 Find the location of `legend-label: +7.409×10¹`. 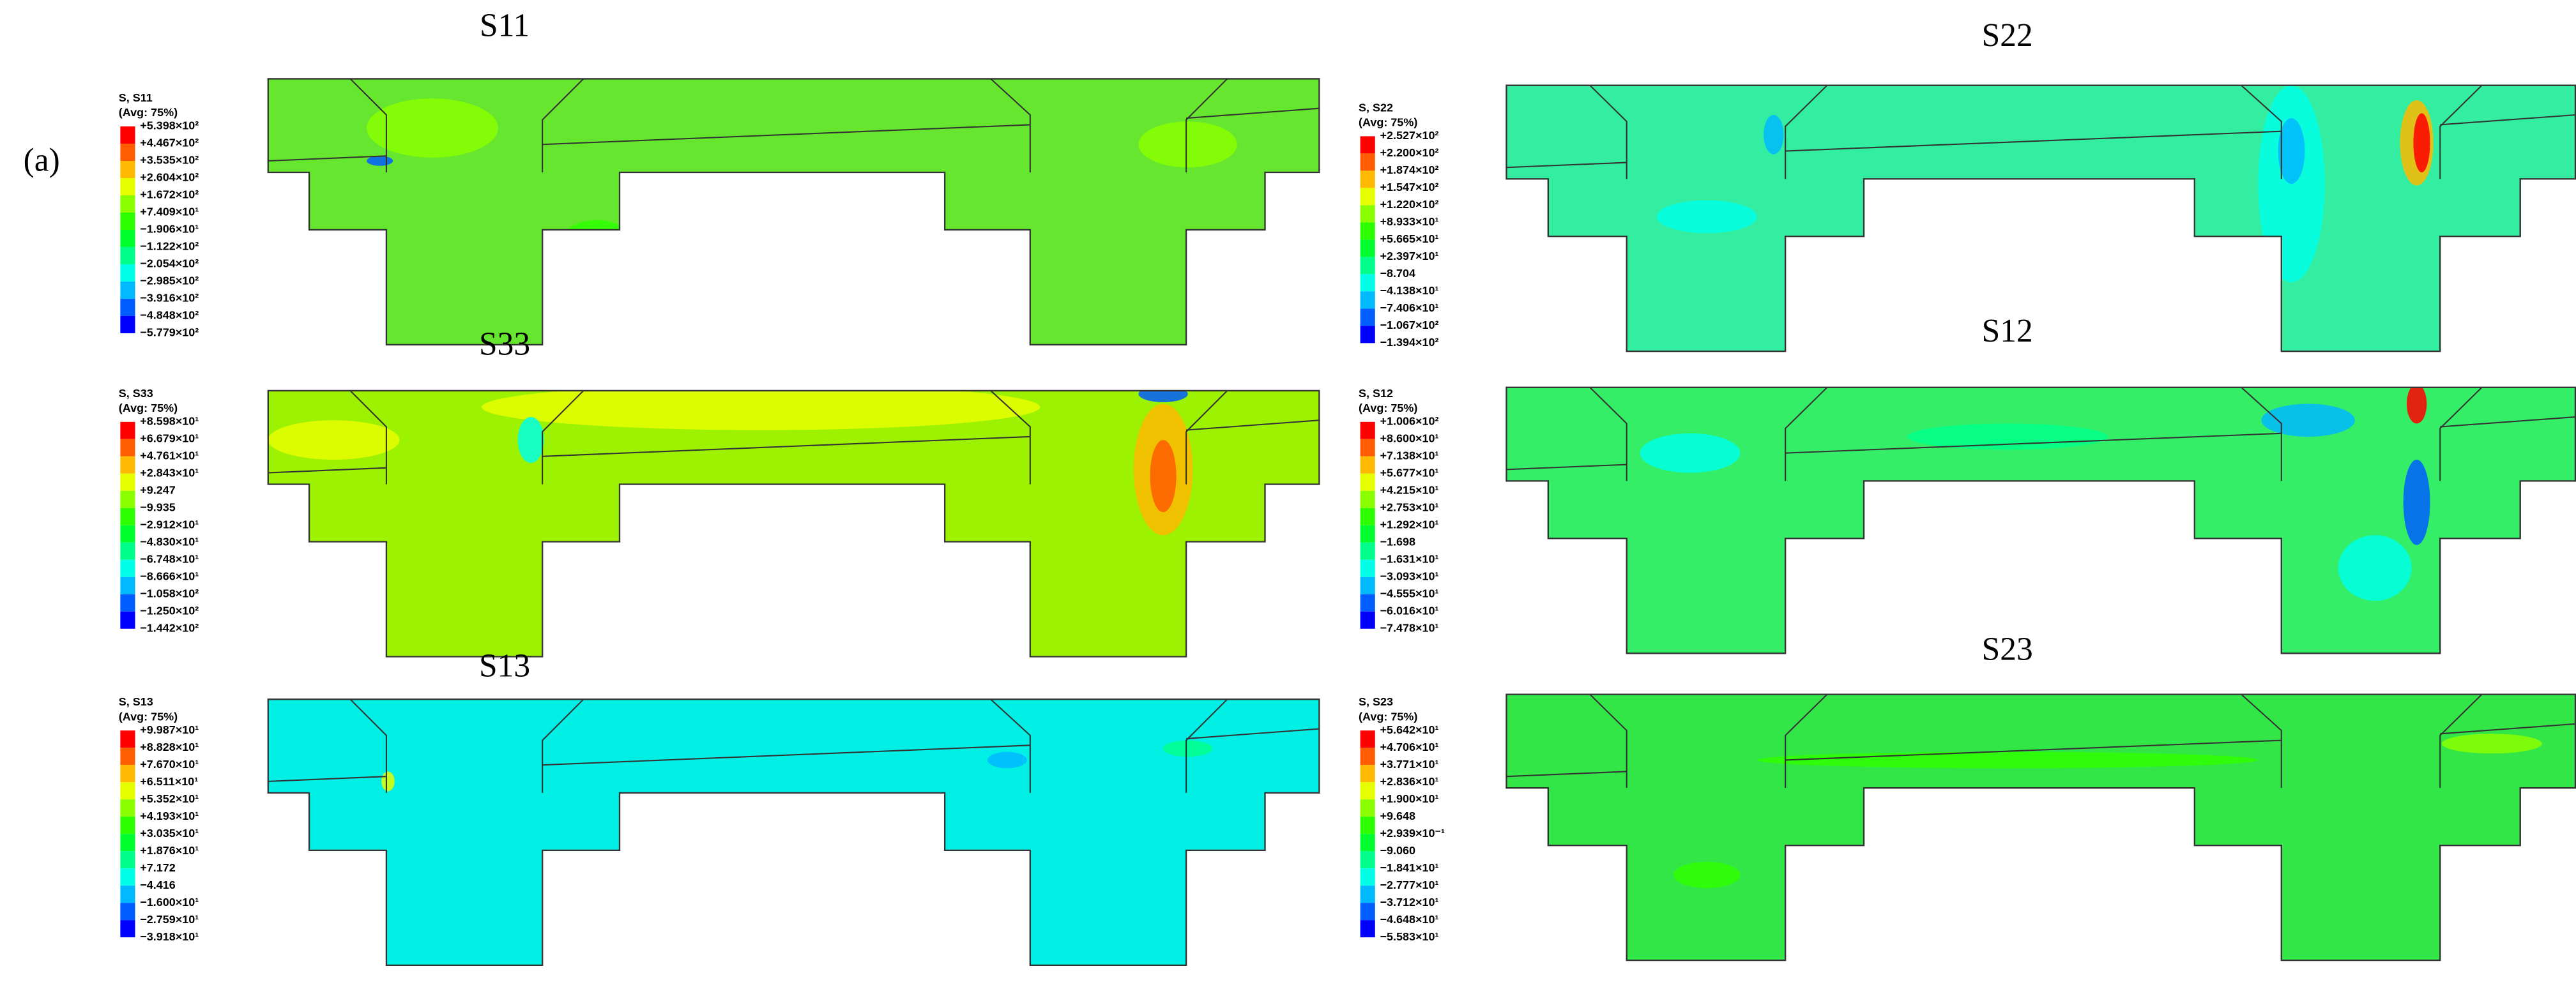

legend-label: +7.409×10¹ is located at coordinates (169, 212).